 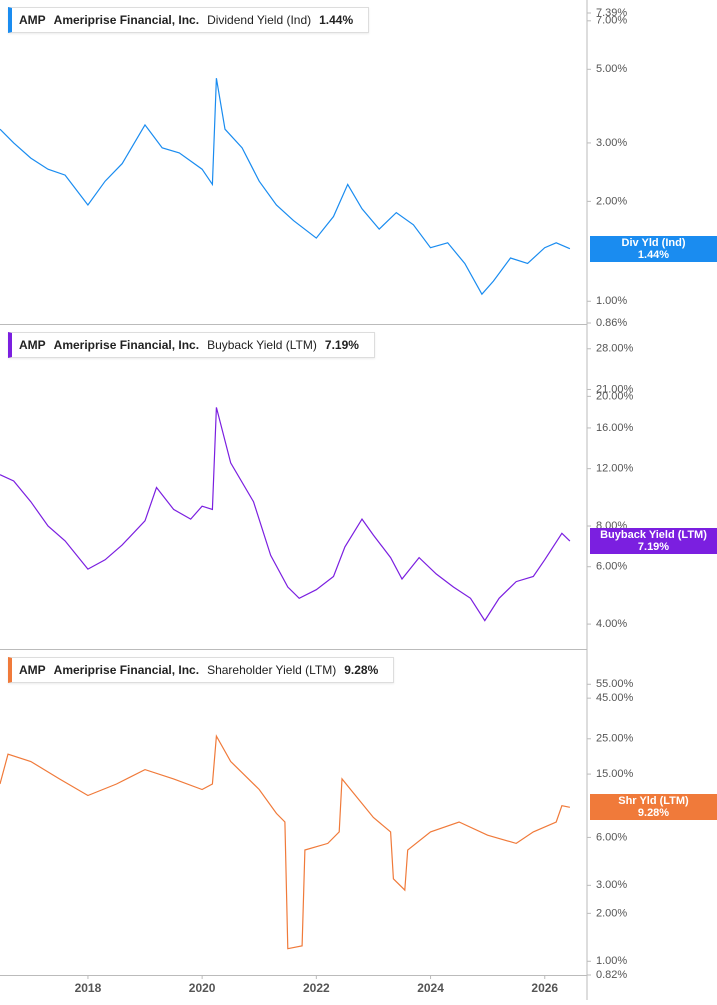 What do you see at coordinates (611, 69) in the screenshot?
I see `y-tick-label: 5.00%` at bounding box center [611, 69].